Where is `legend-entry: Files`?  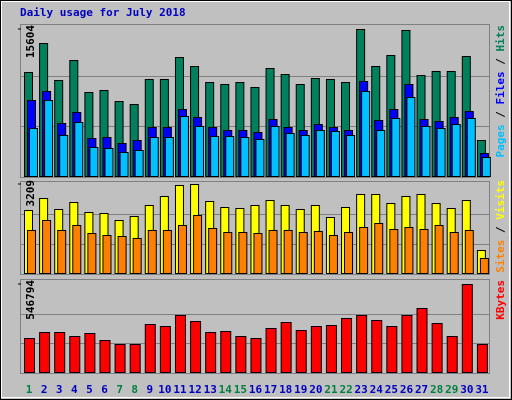
legend-entry: Files is located at coordinates (500, 87).